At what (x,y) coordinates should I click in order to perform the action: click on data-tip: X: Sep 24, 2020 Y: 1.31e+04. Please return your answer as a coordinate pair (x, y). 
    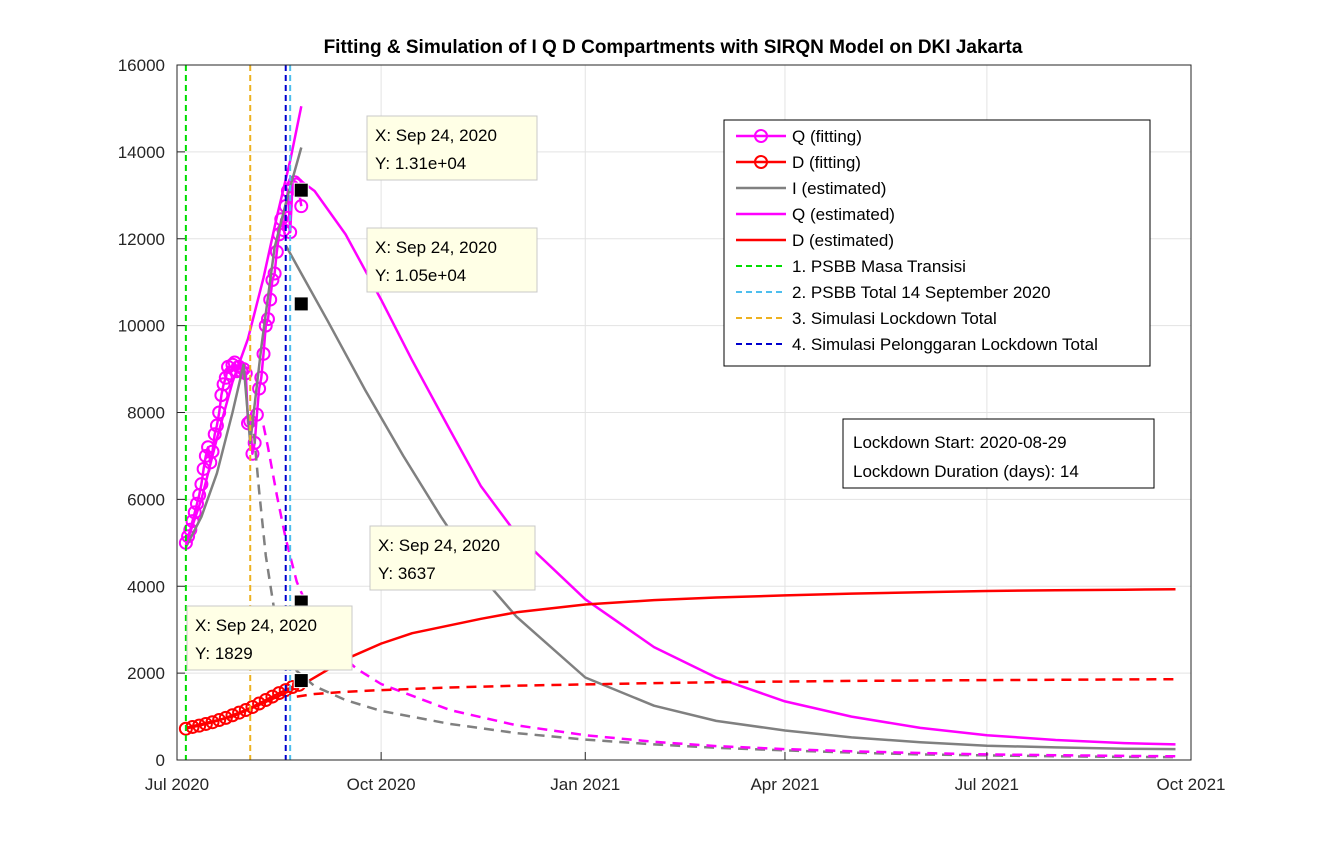
    Looking at the image, I should click on (415, 156).